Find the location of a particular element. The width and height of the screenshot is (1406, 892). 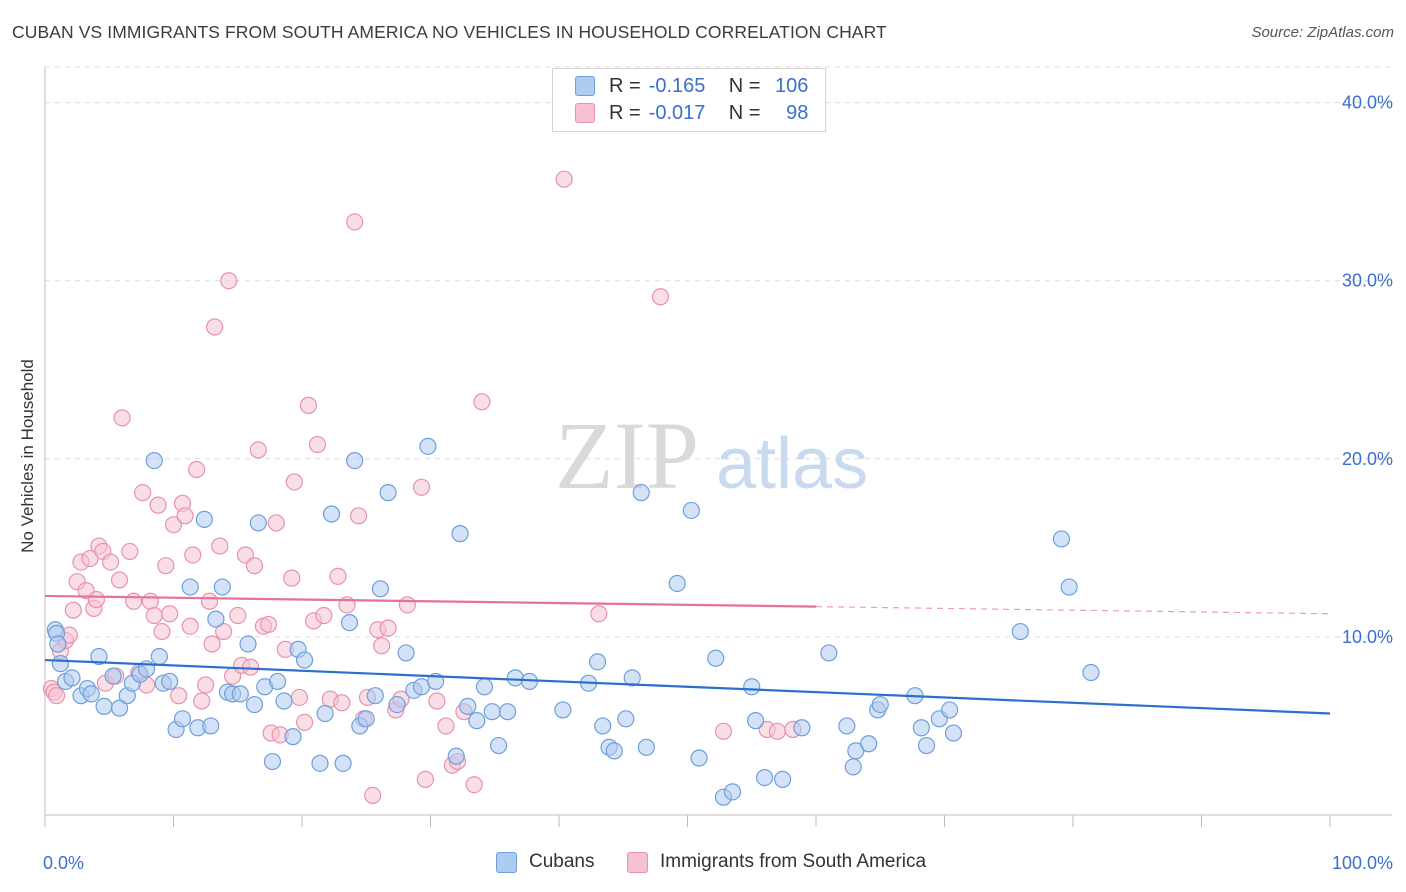

legend-n-label: N = is located at coordinates (744, 112).